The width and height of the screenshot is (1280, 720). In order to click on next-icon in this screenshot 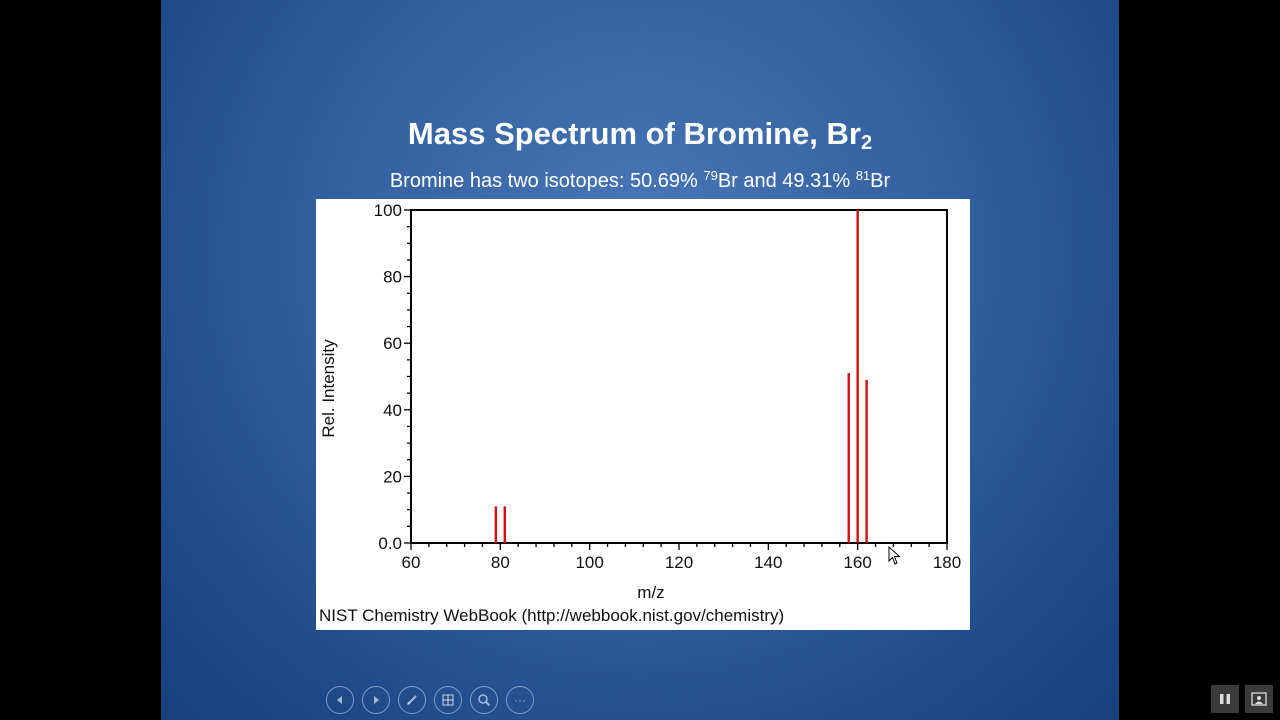, I will do `click(376, 700)`.